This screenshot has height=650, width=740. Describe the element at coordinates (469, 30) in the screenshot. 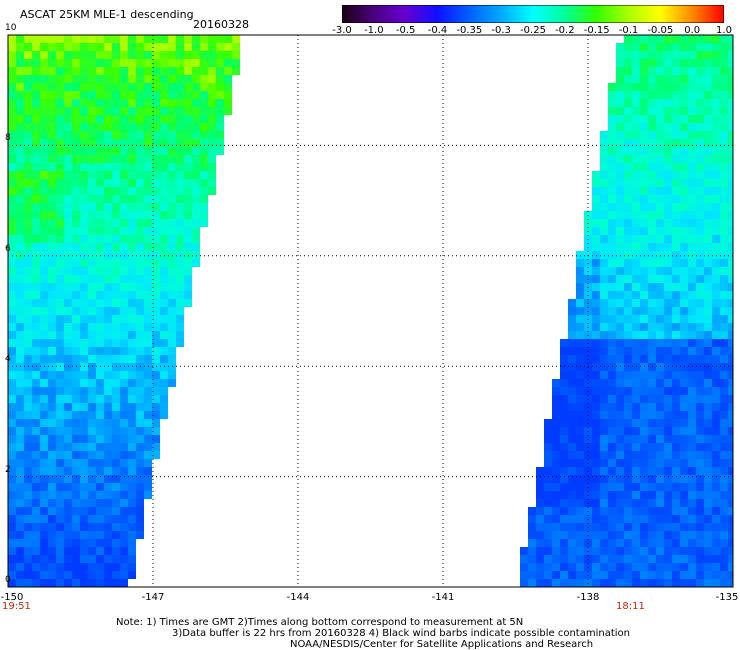

I see `colorbar-label: -0.35` at that location.